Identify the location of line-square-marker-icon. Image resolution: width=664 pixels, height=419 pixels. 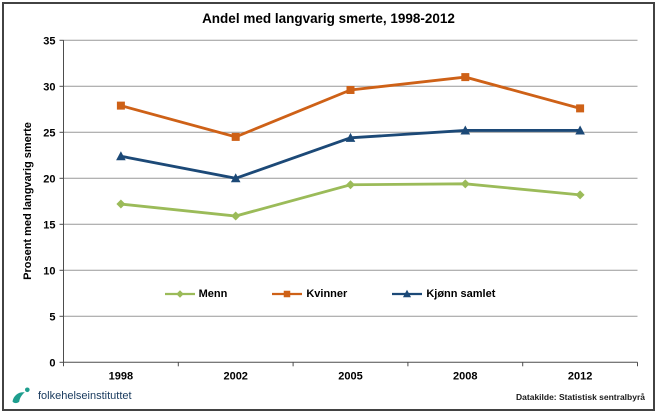
(287, 294).